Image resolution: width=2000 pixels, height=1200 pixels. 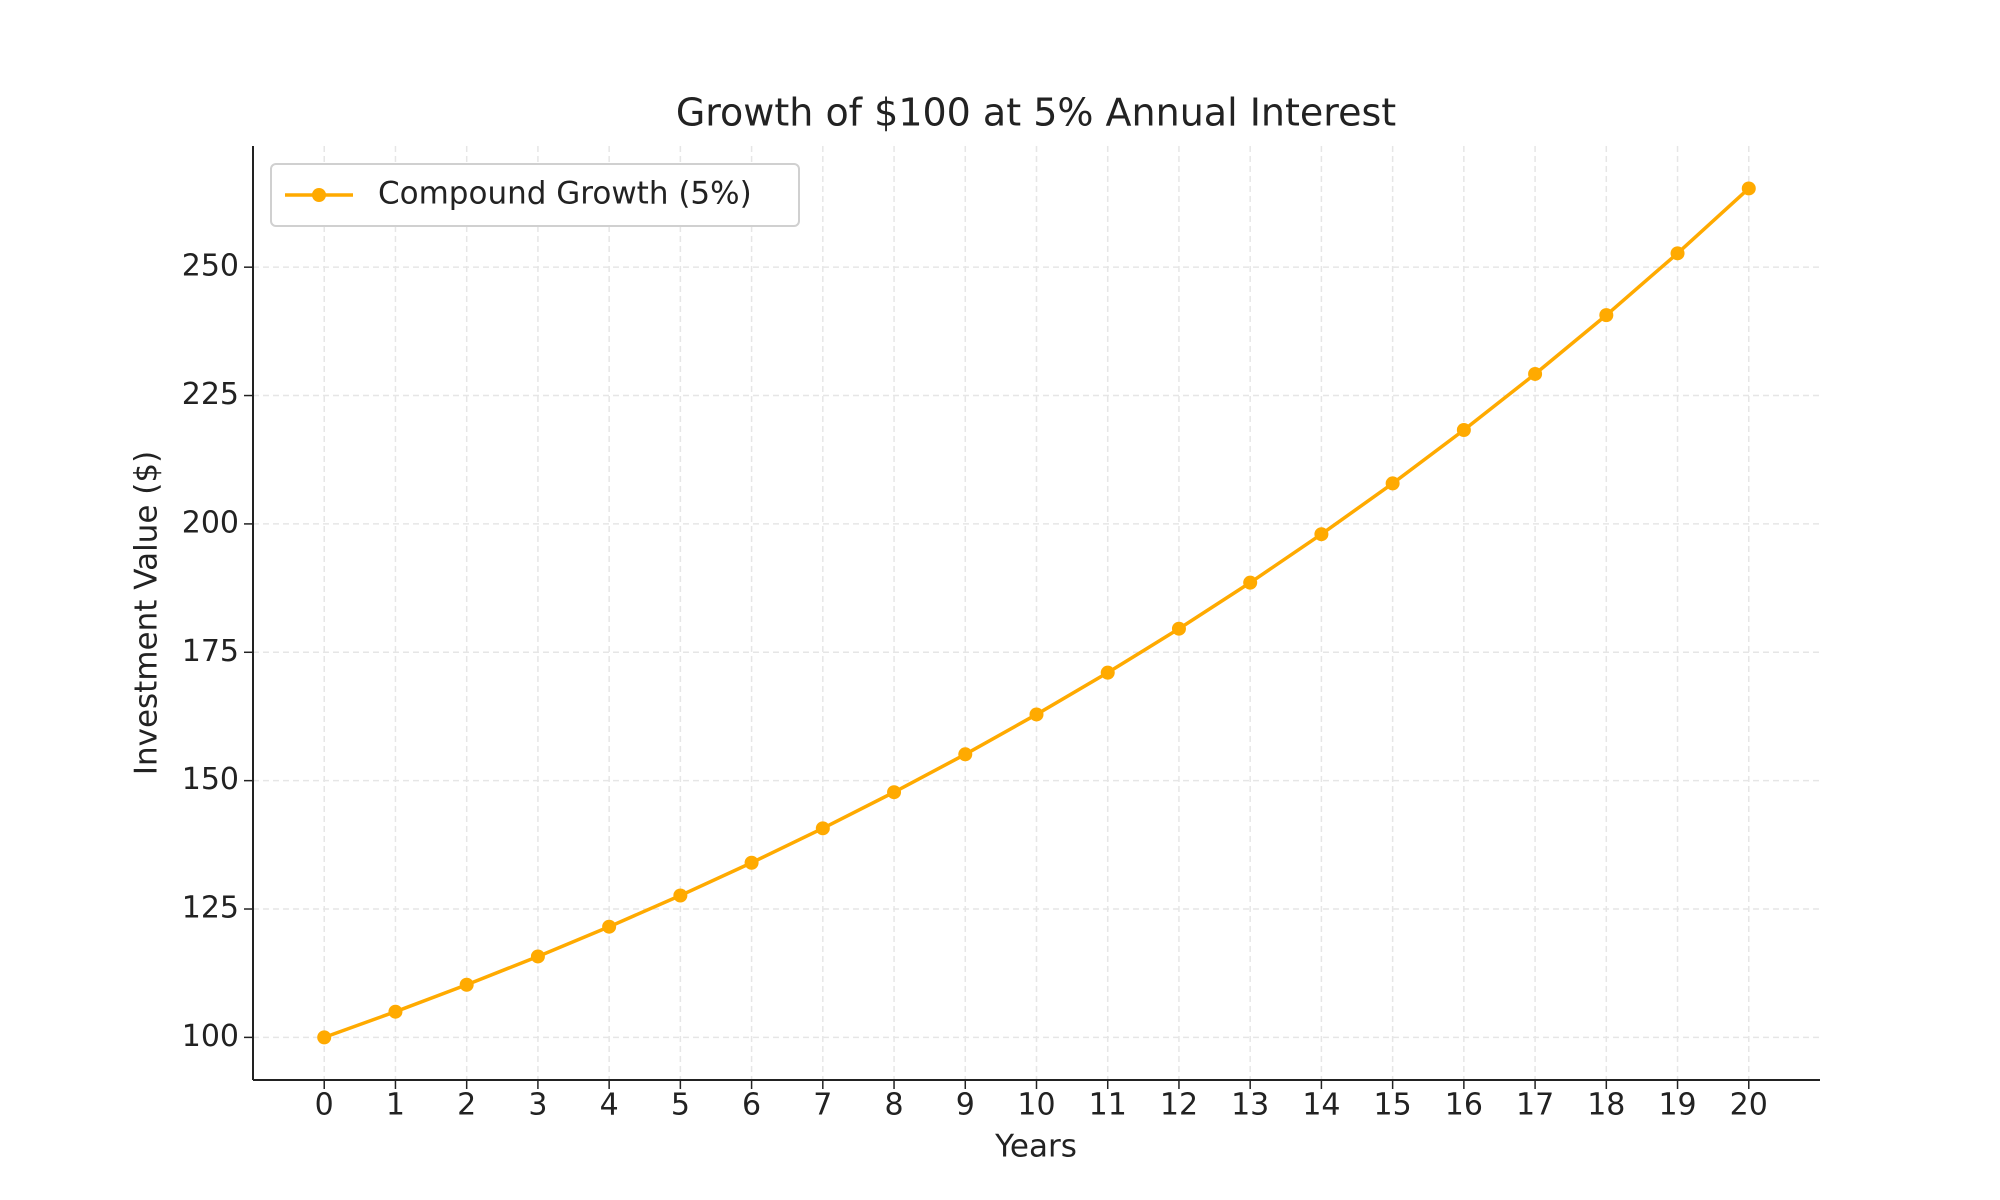 I want to click on x-tick-label: 7, so click(x=822, y=1105).